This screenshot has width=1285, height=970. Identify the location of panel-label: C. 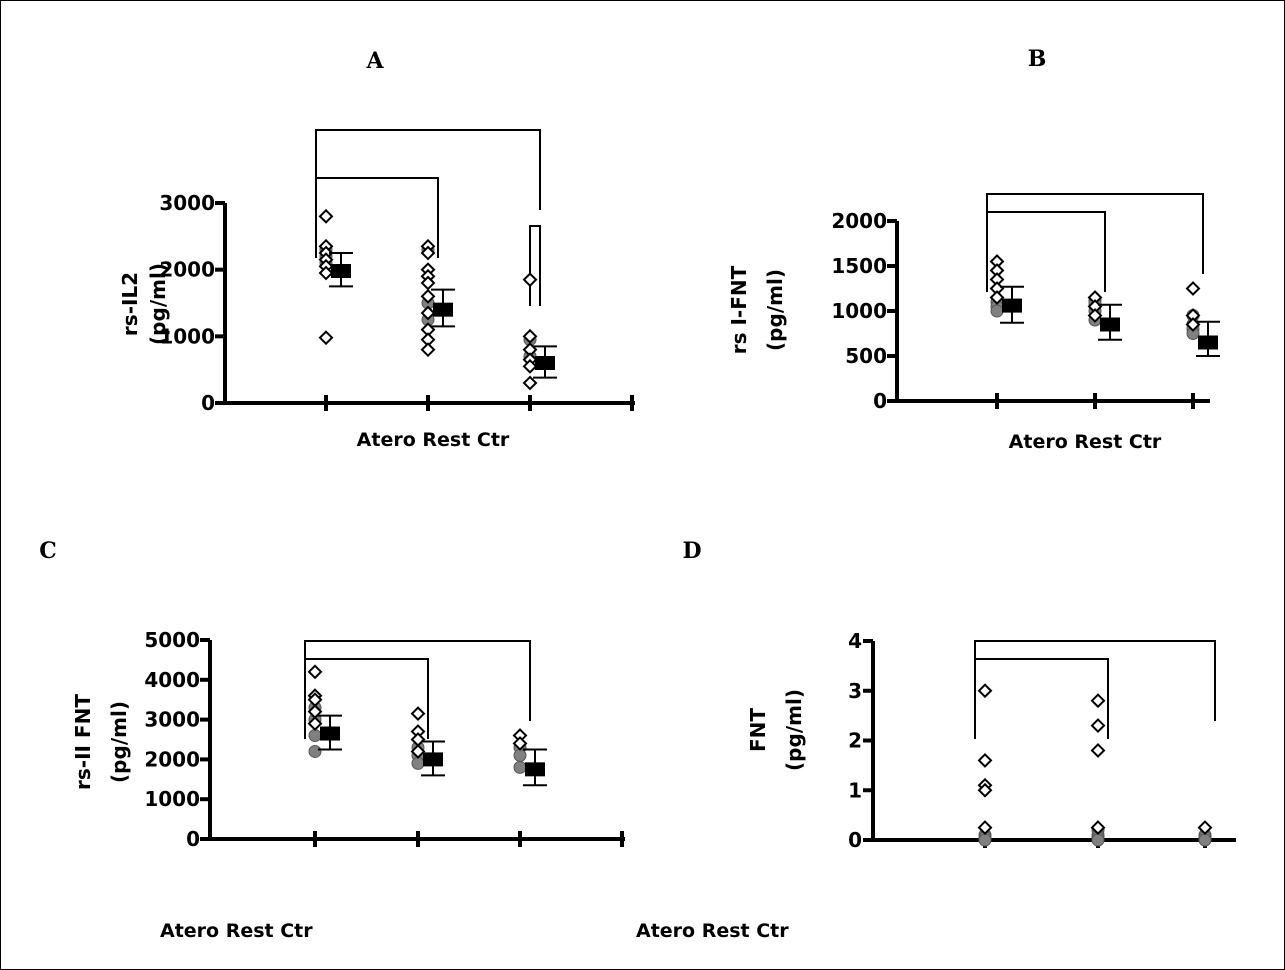
(48, 551).